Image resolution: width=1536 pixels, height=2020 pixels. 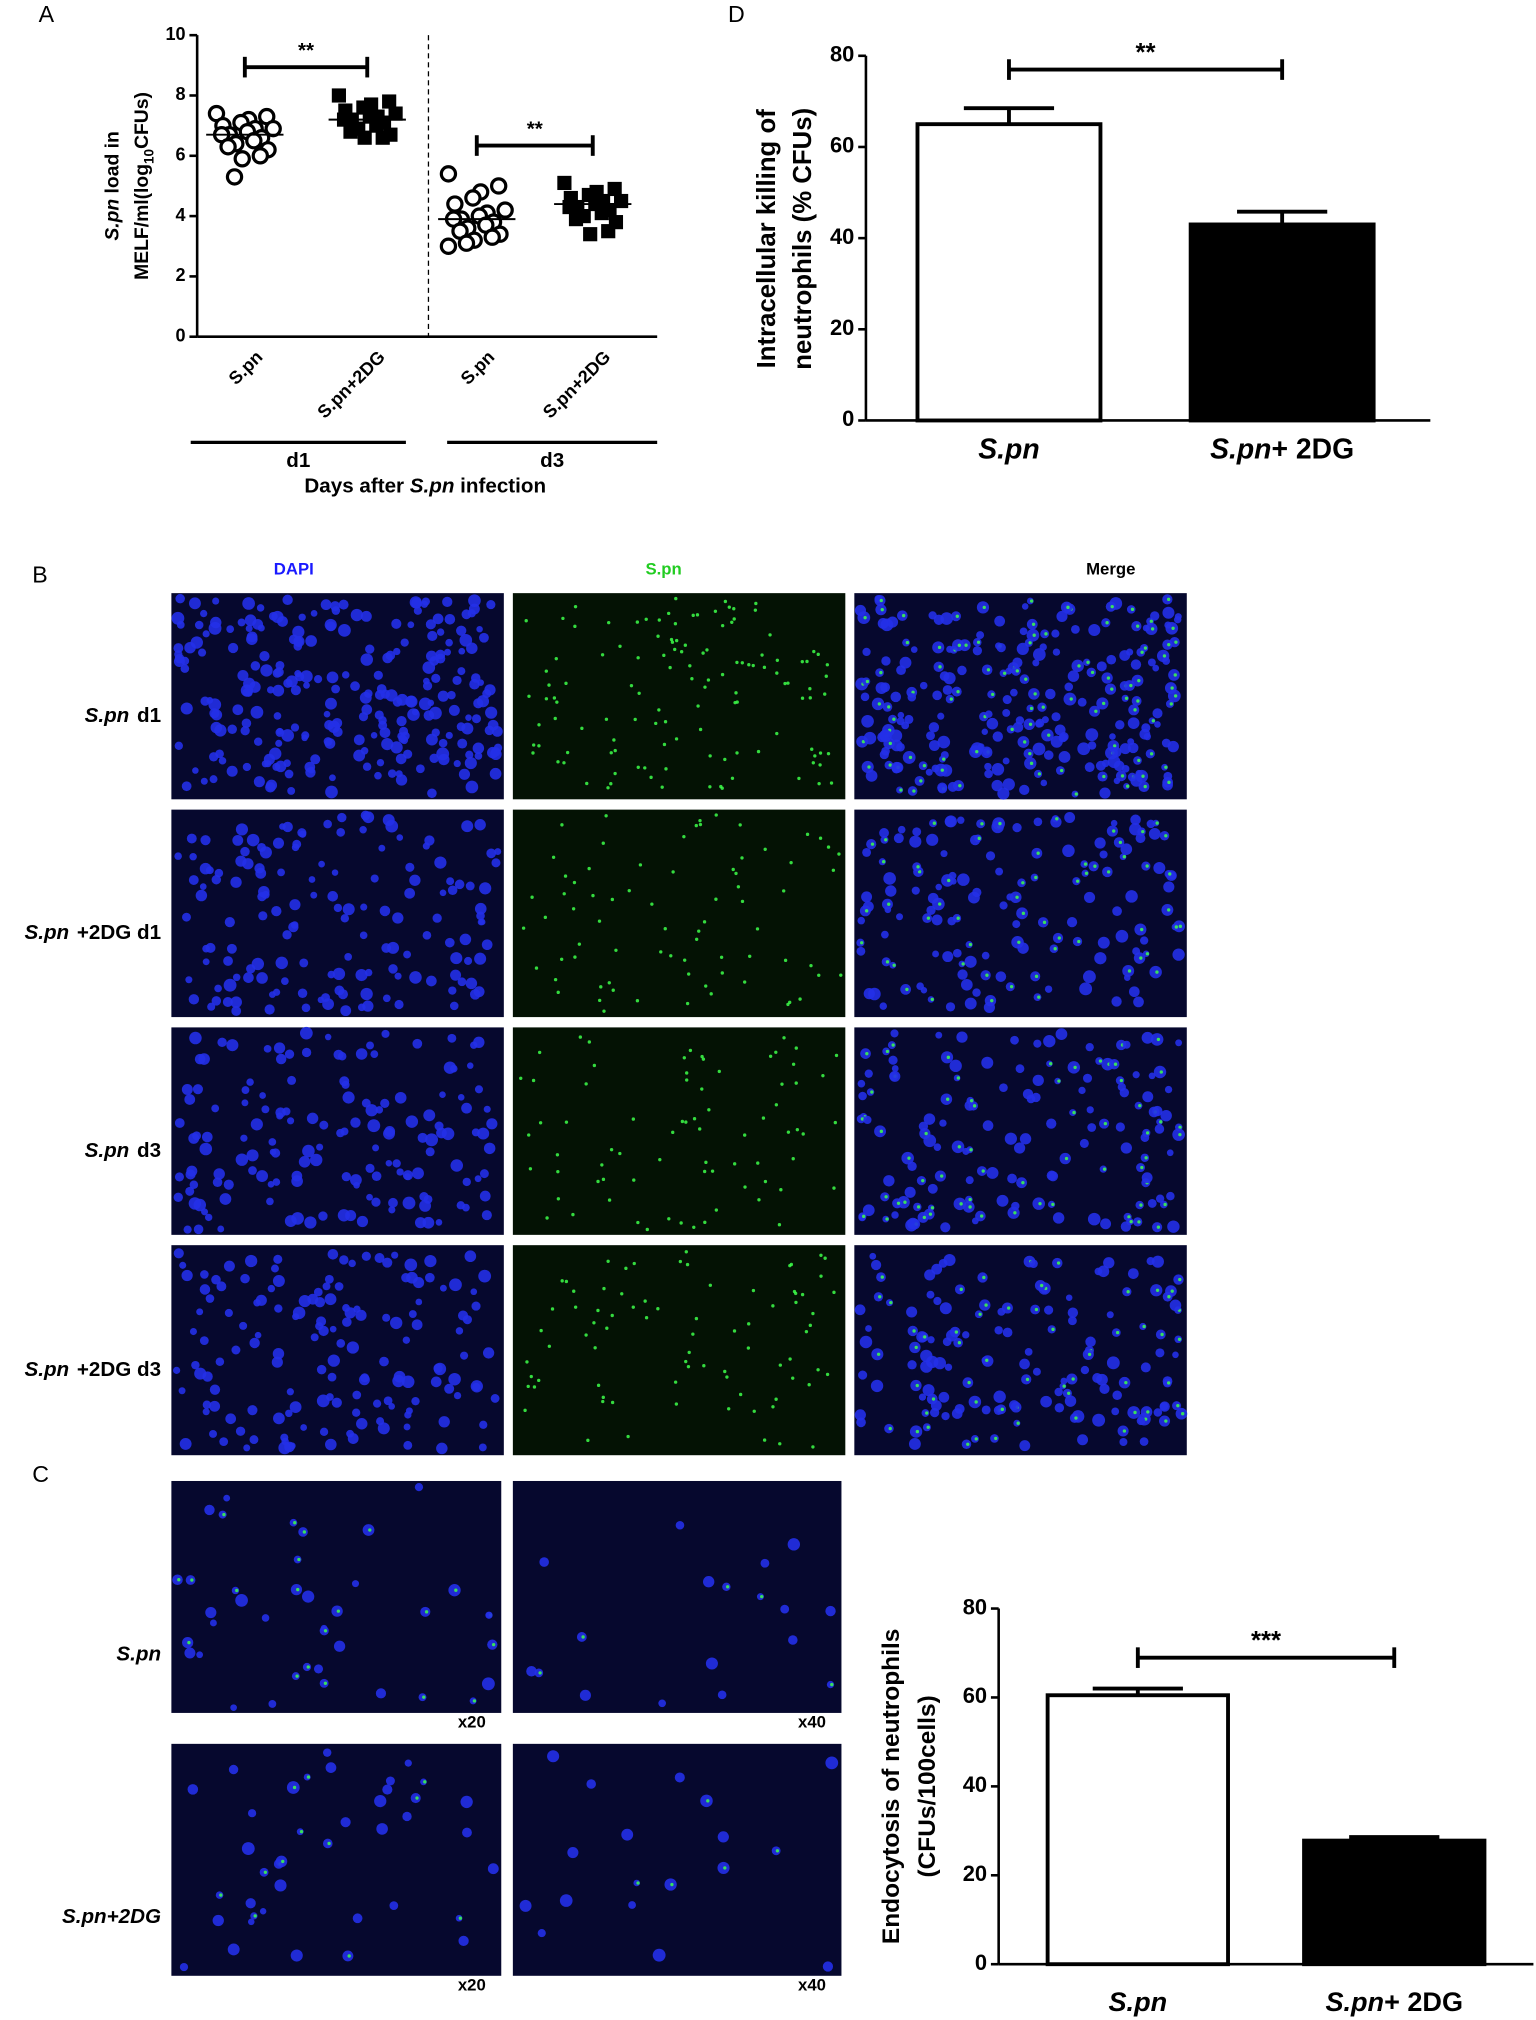 I want to click on label-part: S.pn, so click(x=107, y=715).